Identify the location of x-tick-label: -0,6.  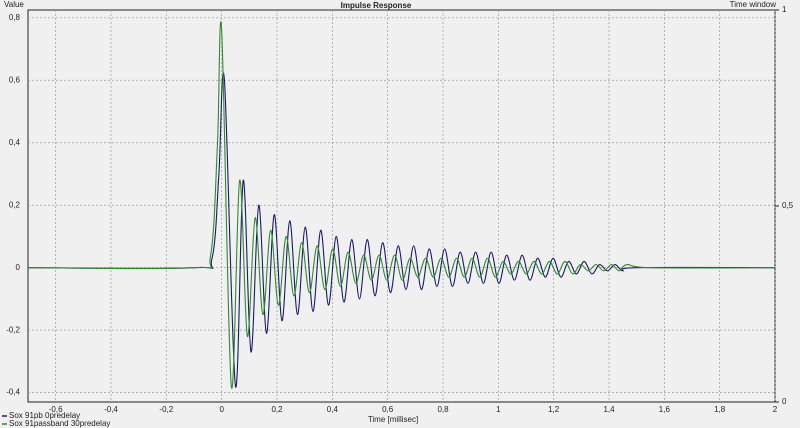
(56, 409).